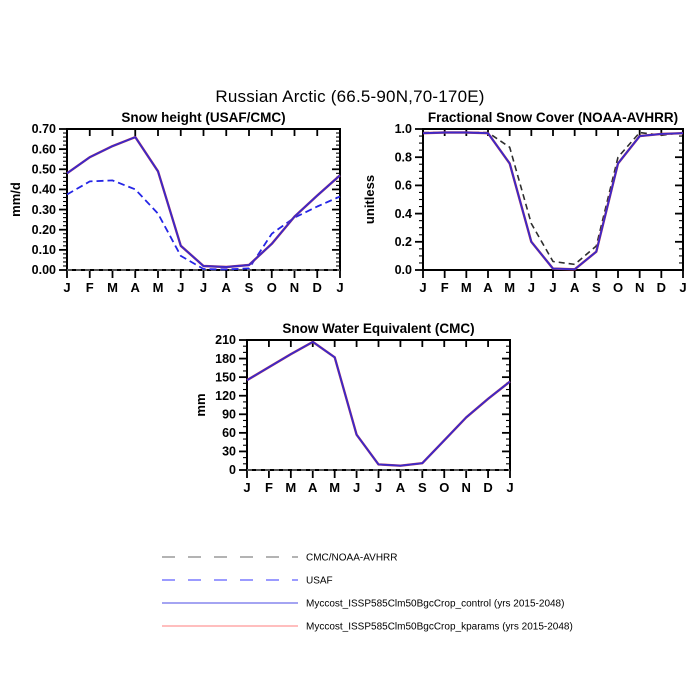 The width and height of the screenshot is (700, 700). I want to click on y-axis: 0.00 0.10 0.20 0.30 0.40 0.50 0.60 0.70, so click(186, 199).